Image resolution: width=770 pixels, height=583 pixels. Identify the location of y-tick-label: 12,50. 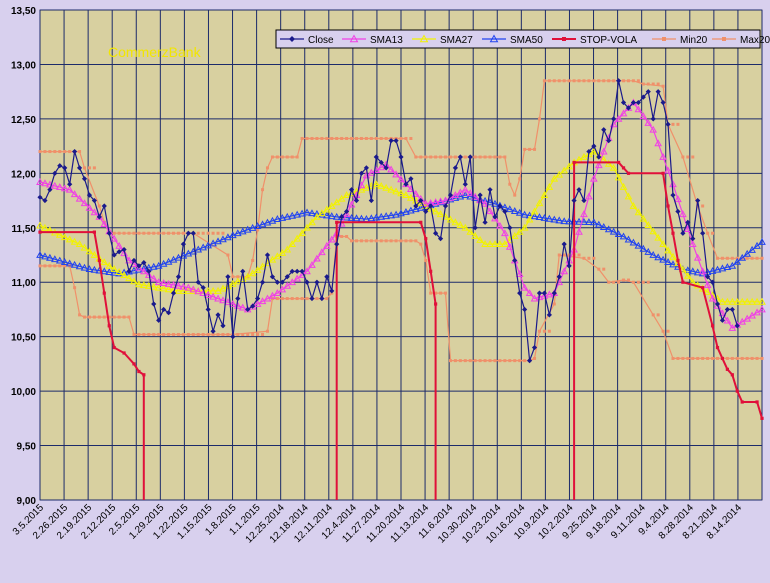
(23, 120).